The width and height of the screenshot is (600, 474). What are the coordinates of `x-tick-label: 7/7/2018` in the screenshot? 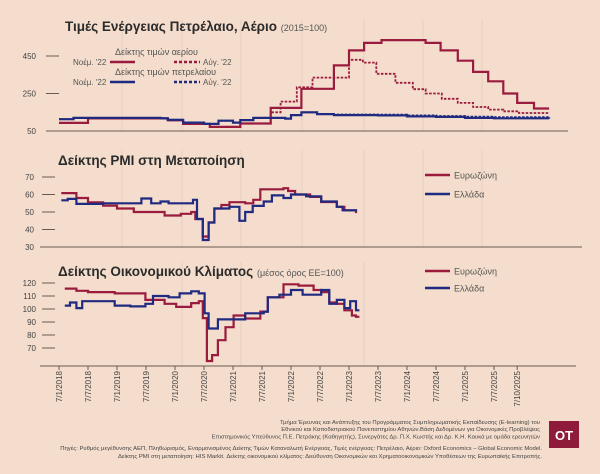 It's located at (88, 386).